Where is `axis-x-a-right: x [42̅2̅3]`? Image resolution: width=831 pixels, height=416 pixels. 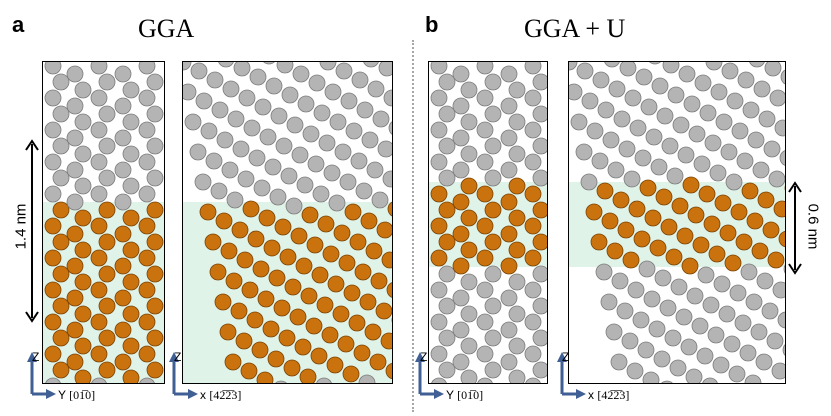
axis-x-a-right: x [42̅2̅3] is located at coordinates (221, 395).